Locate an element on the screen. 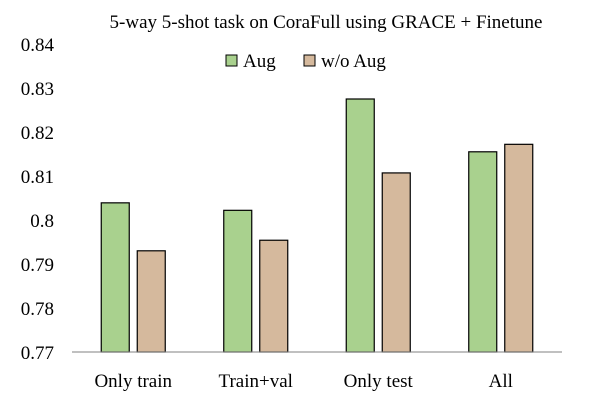 This screenshot has width=598, height=405. legend-label: w/o Aug is located at coordinates (353, 61).